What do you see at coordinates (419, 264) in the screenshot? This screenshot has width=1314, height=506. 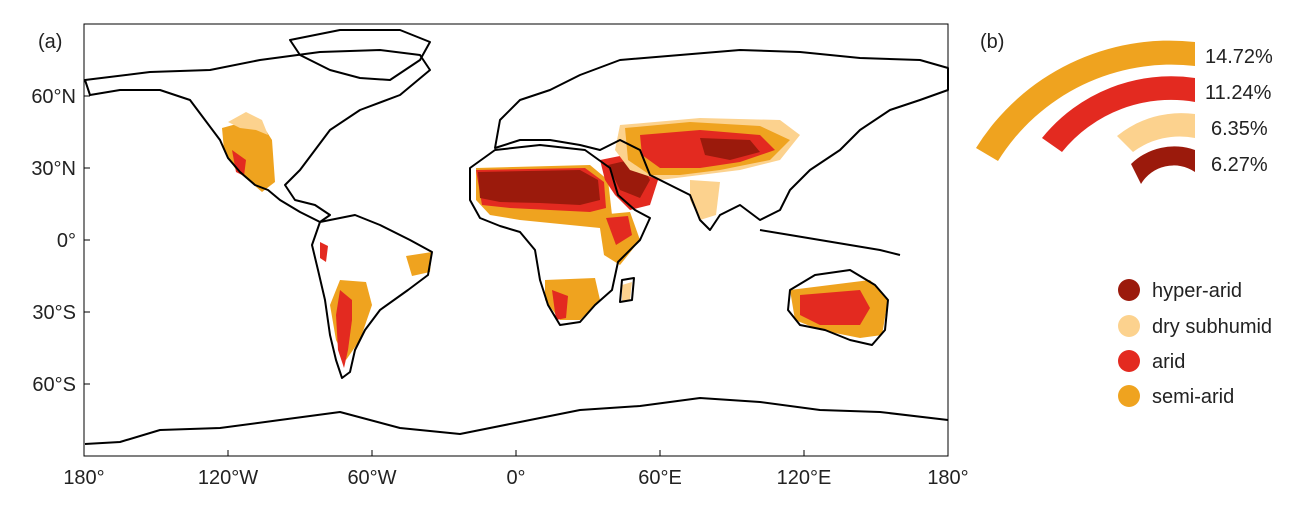 I see `zone-sa-ne-semi-arid` at bounding box center [419, 264].